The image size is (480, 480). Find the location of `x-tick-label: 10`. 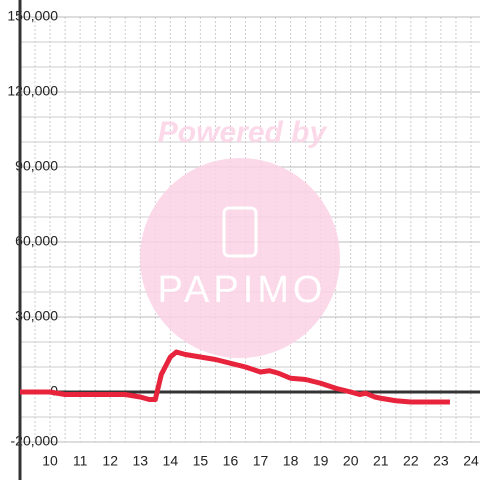

x-tick-label: 10 is located at coordinates (50, 461).